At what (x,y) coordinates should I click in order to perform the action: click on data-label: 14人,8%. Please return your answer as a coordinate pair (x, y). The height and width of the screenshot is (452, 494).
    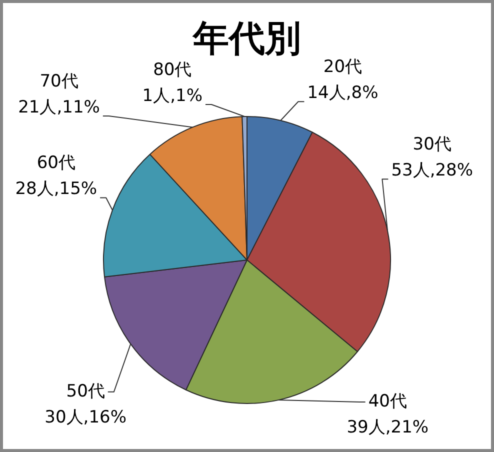
    Looking at the image, I should click on (342, 93).